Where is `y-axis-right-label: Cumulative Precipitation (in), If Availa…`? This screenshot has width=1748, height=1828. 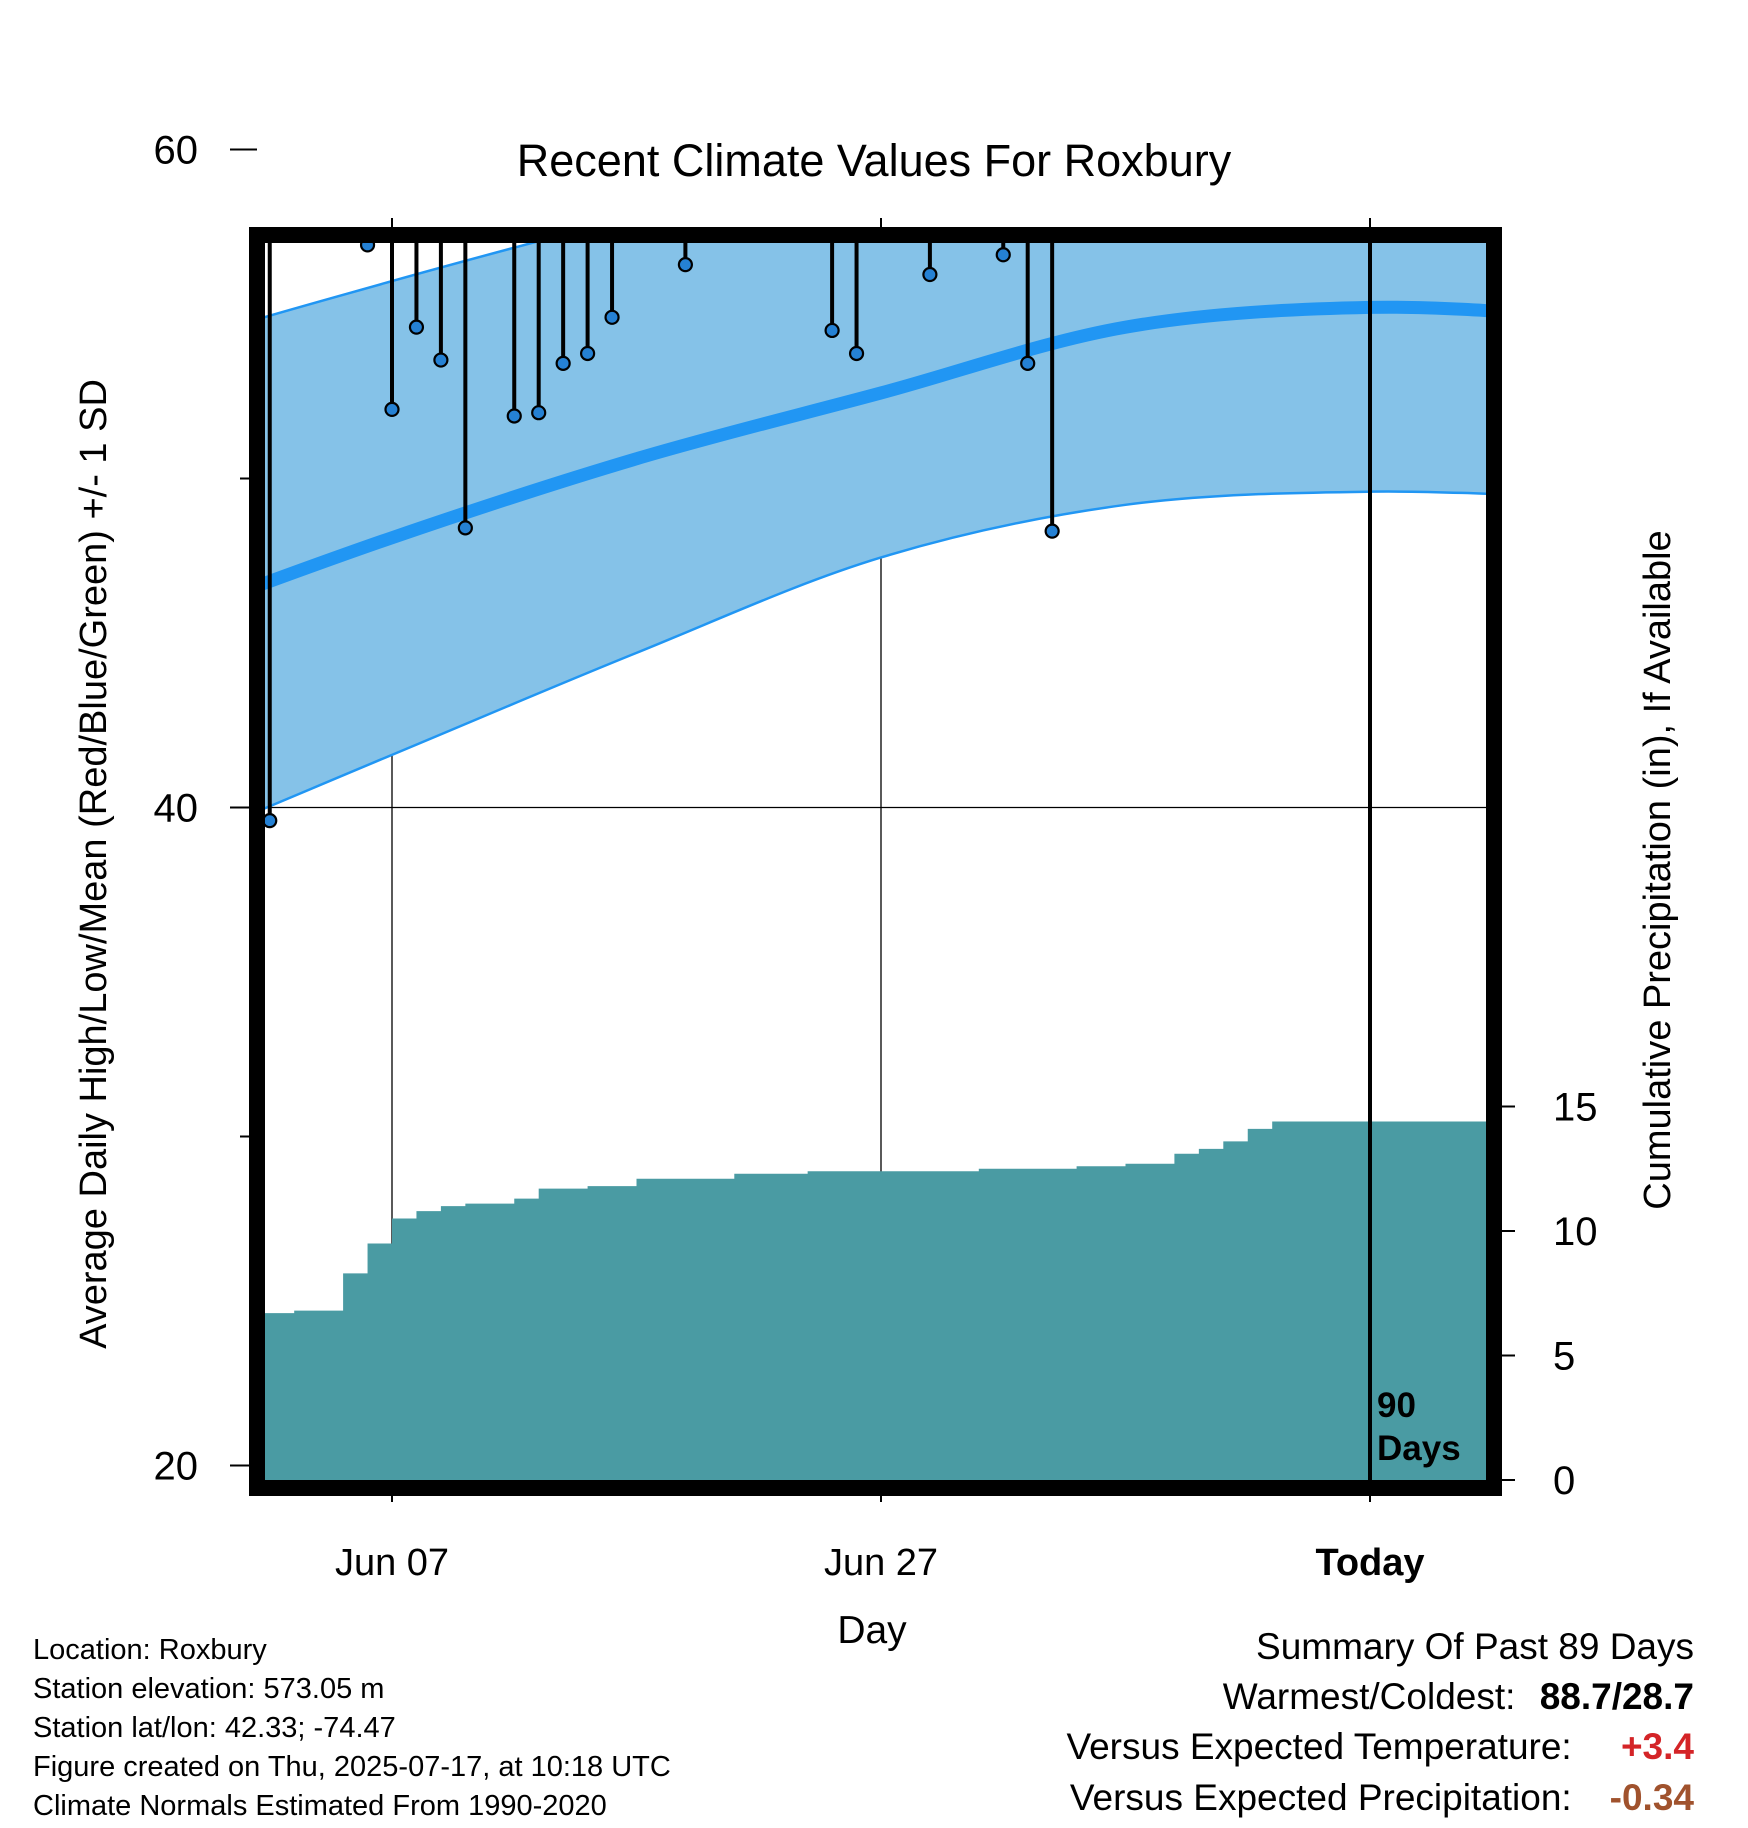 y-axis-right-label: Cumulative Precipitation (in), If Availa… is located at coordinates (1658, 869).